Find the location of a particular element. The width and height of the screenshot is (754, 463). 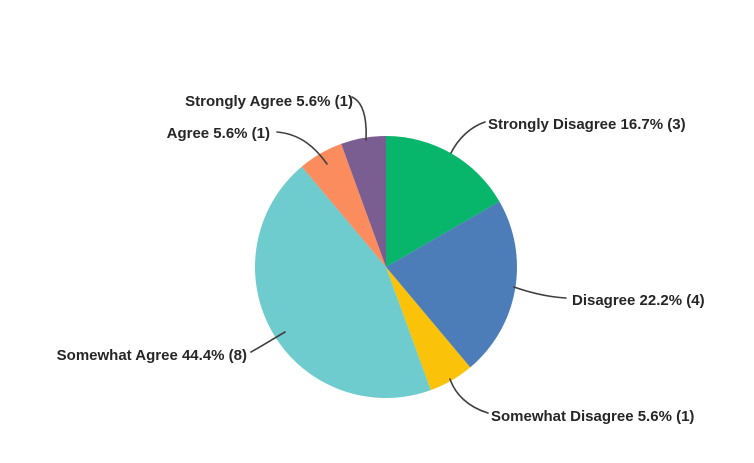

label-somewhat-agree: Somewhat Agree 44.4% (8) is located at coordinates (151, 355).